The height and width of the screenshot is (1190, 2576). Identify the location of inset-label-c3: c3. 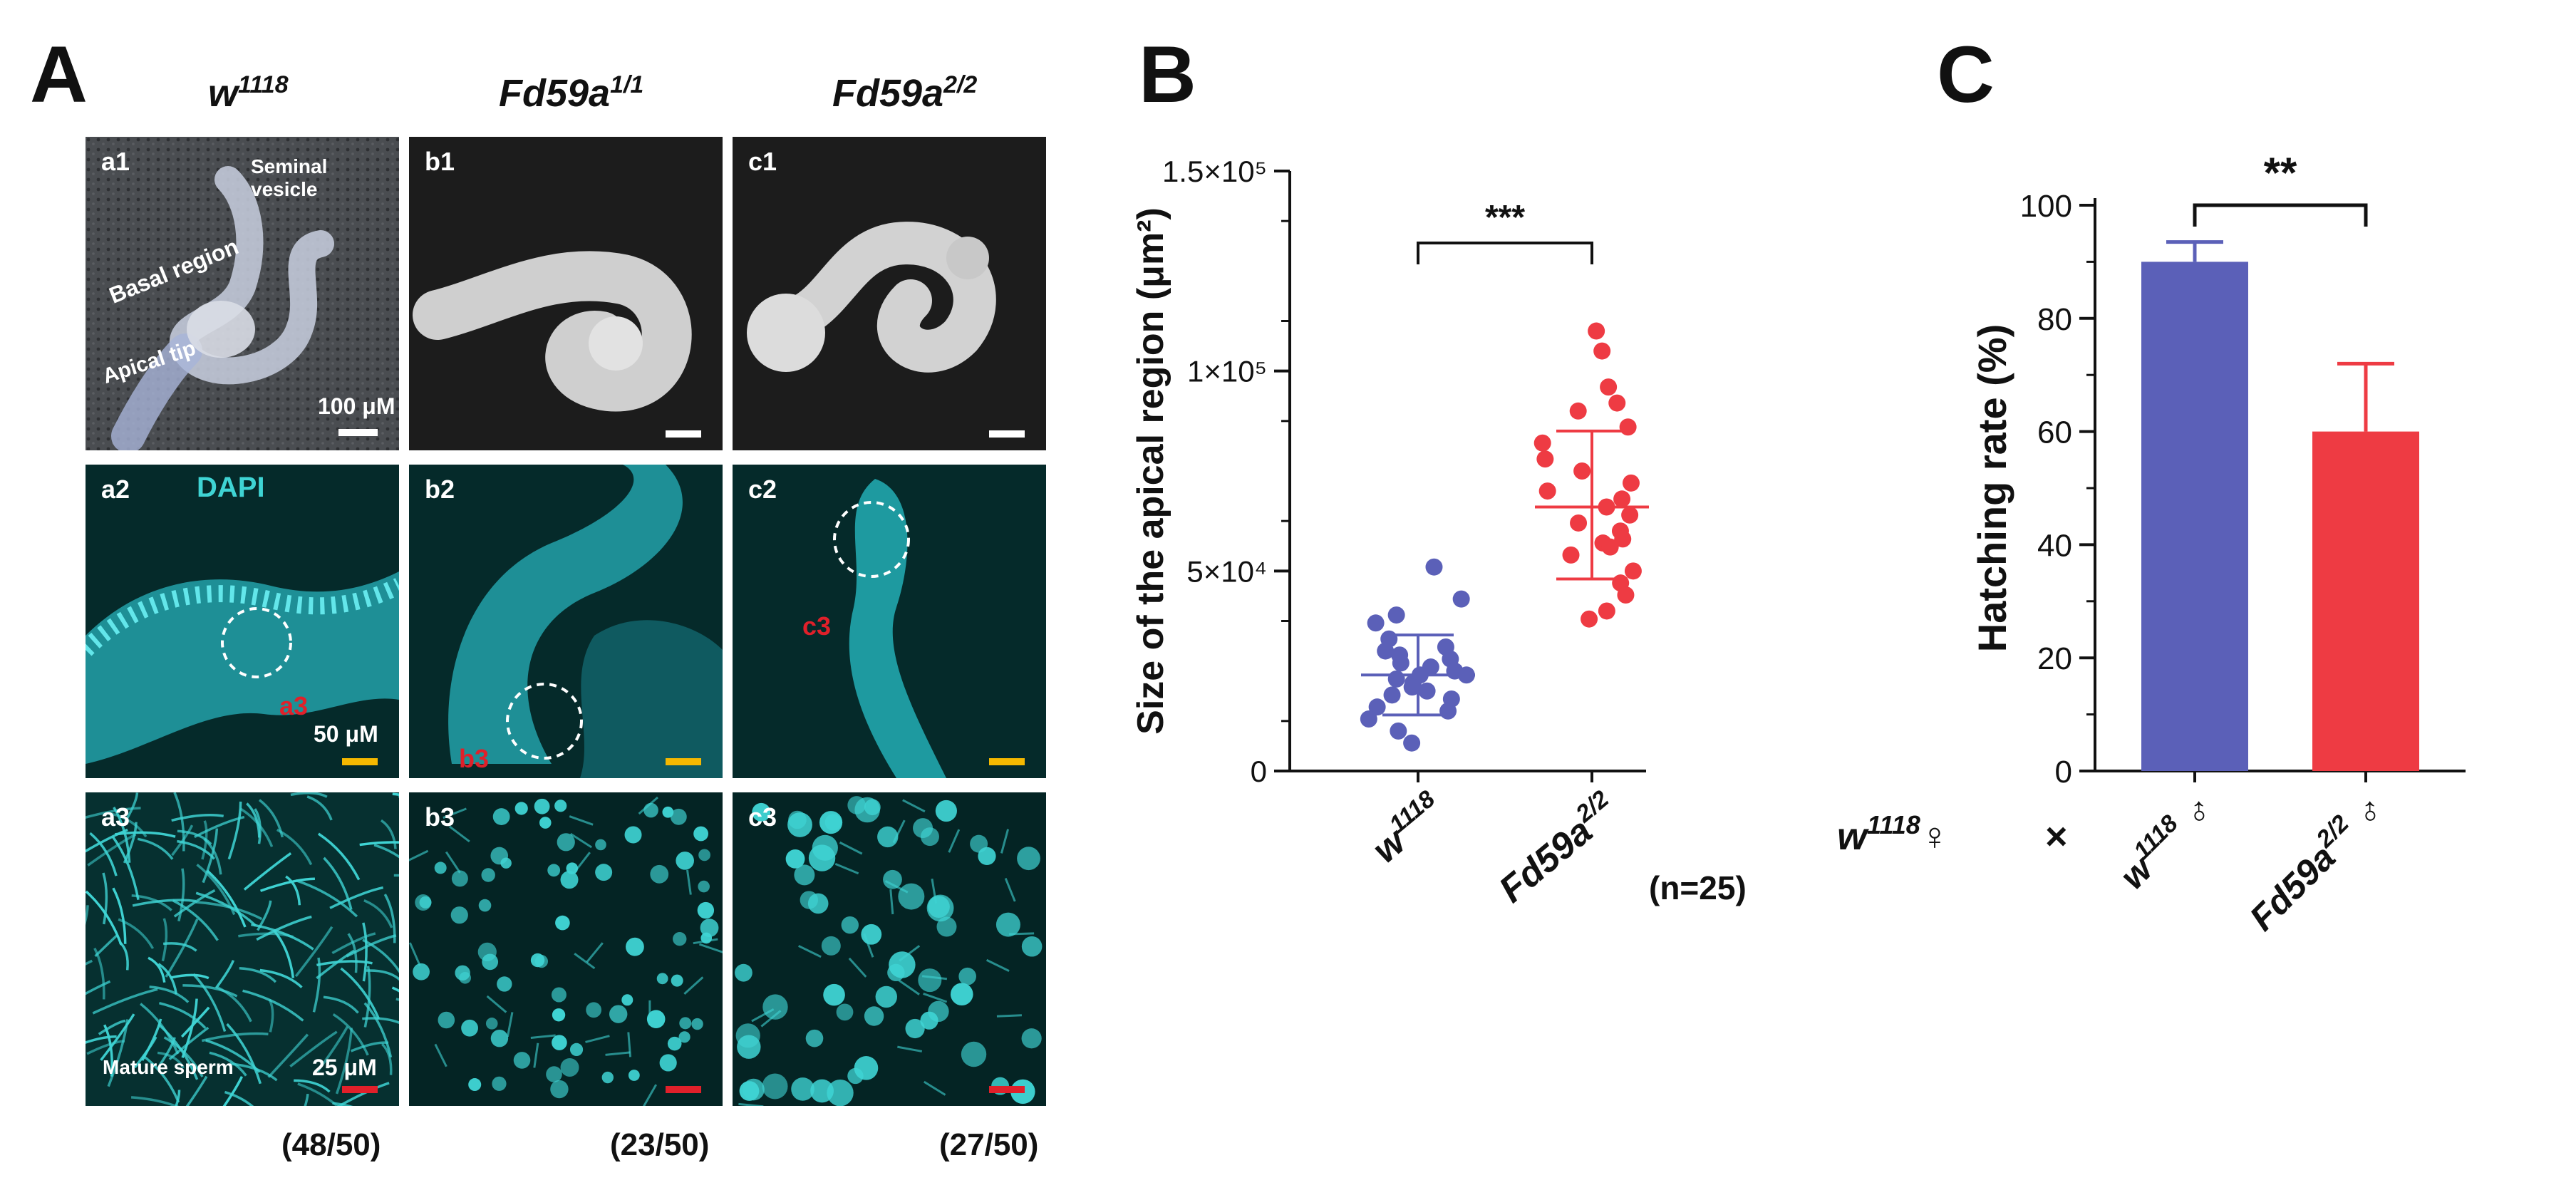
(817, 626).